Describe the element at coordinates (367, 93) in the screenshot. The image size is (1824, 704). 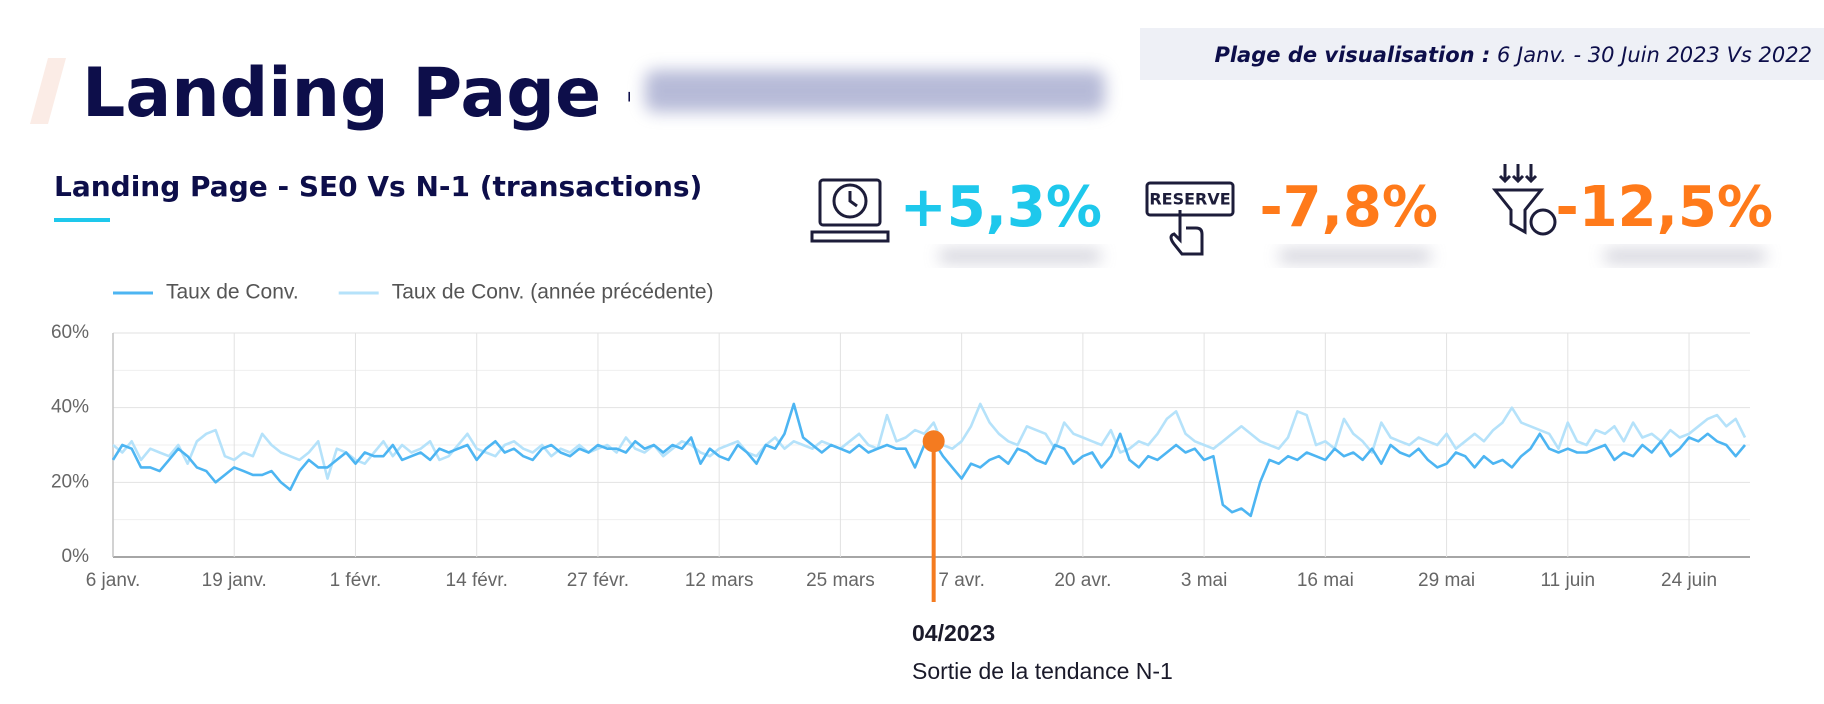
I see `page-title: Landing Page -` at that location.